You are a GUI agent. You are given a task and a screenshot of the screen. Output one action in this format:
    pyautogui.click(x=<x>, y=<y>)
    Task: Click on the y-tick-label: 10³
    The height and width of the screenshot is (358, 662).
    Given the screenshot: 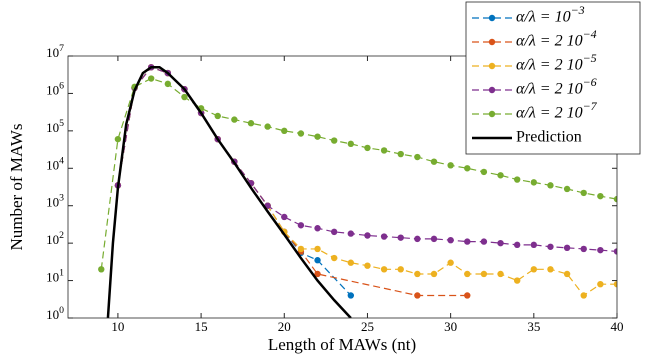 What is the action you would take?
    pyautogui.click(x=55, y=200)
    